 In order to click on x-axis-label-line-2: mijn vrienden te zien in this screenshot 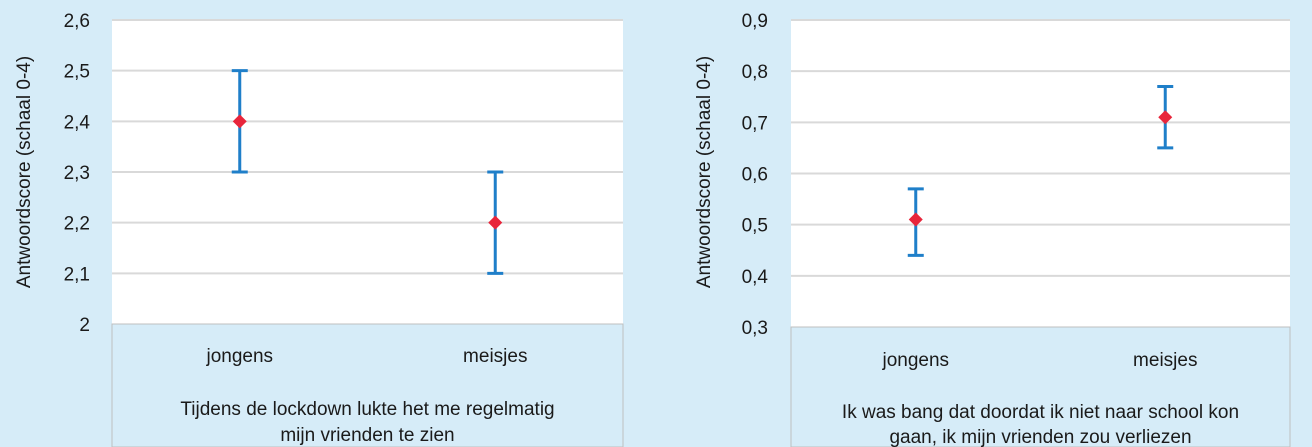, I will do `click(367, 435)`.